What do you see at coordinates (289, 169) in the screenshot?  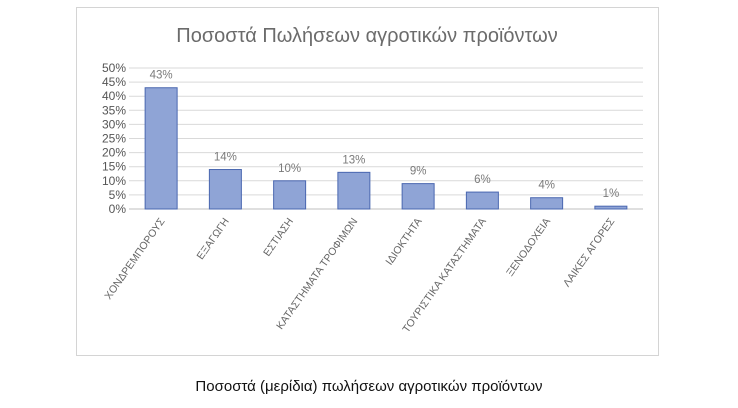 I see `data-label: 10%` at bounding box center [289, 169].